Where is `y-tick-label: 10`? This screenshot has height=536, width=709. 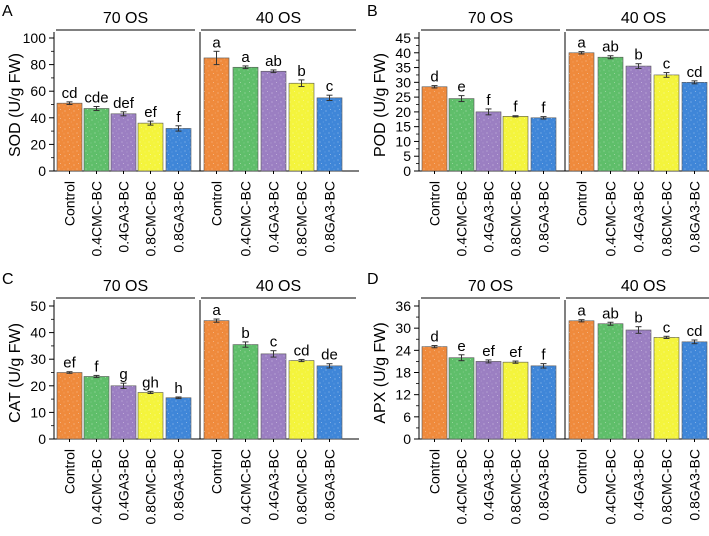
y-tick-label: 10 is located at coordinates (403, 141).